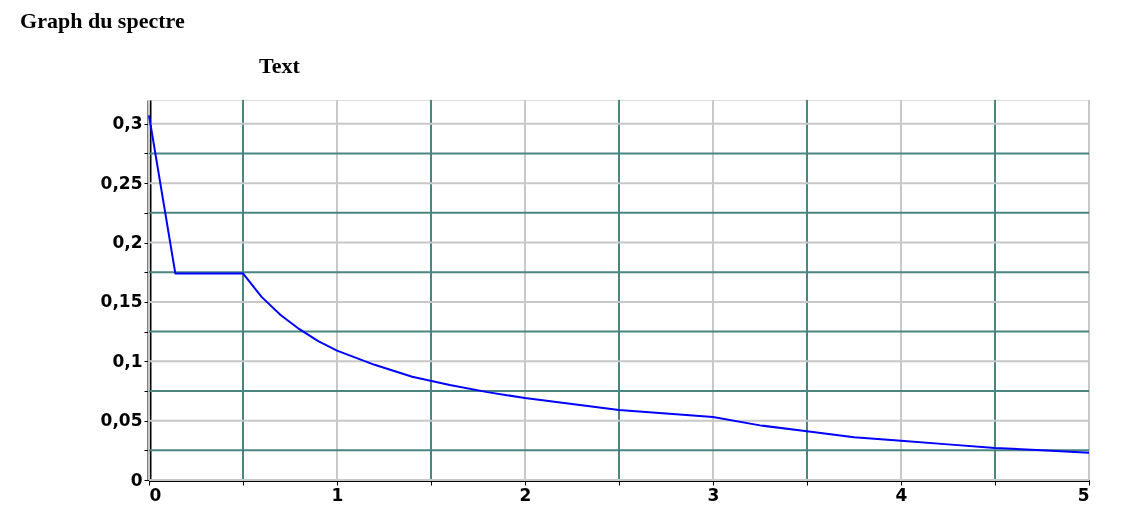 This screenshot has height=518, width=1124. What do you see at coordinates (280, 65) in the screenshot?
I see `text: Text` at bounding box center [280, 65].